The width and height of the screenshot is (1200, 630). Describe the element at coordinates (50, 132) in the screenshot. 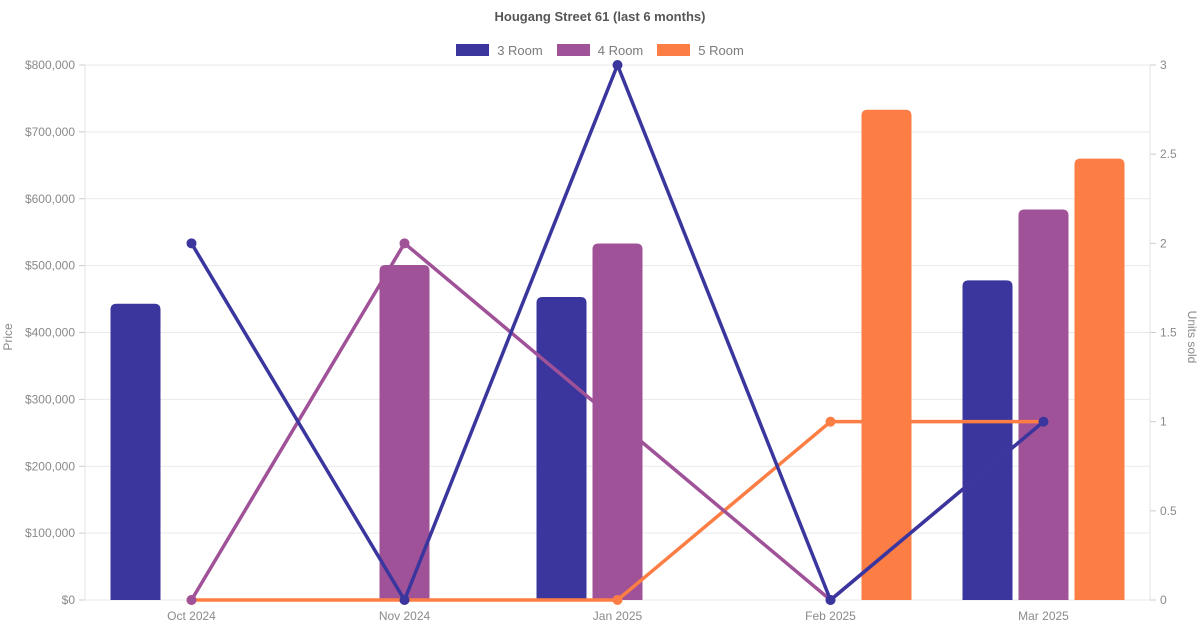

I see `y-left-tick-label: $700,000` at that location.